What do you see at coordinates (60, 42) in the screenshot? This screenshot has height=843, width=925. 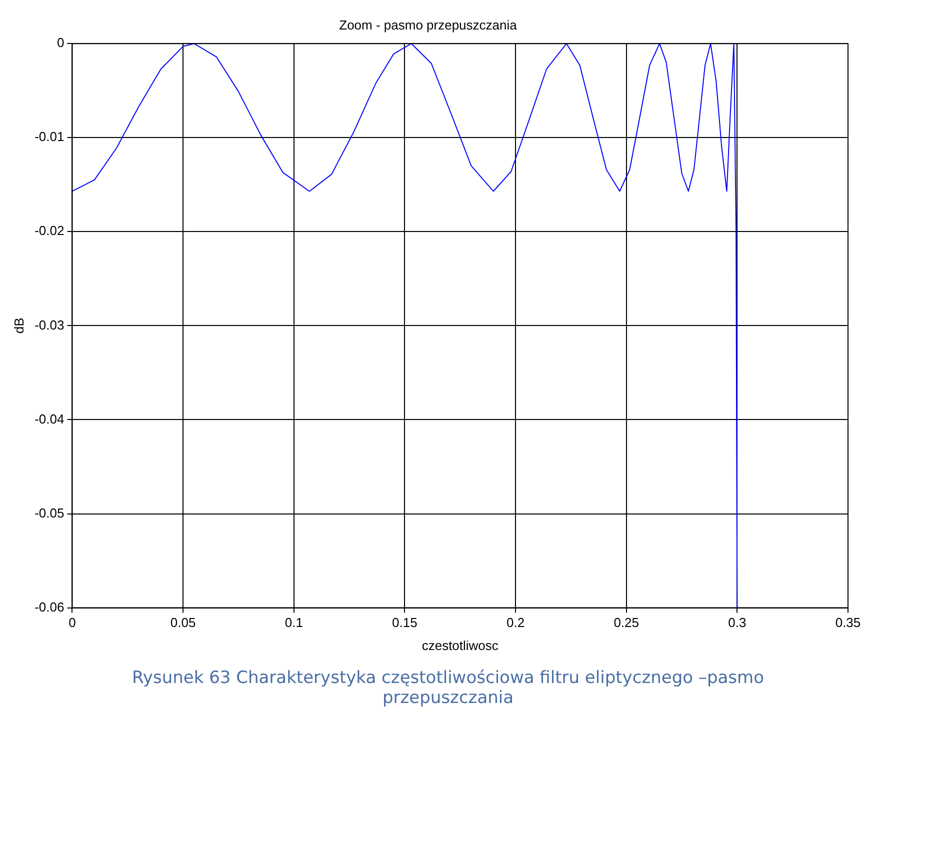 I see `y-tick-label: 0` at bounding box center [60, 42].